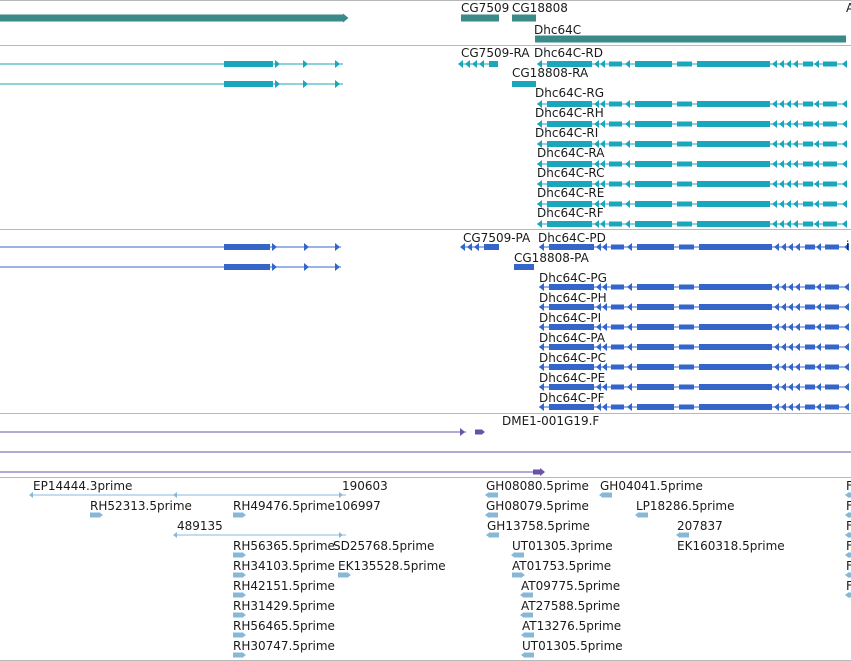  What do you see at coordinates (573, 278) in the screenshot?
I see `protein-label: Dhc64C-PG` at bounding box center [573, 278].